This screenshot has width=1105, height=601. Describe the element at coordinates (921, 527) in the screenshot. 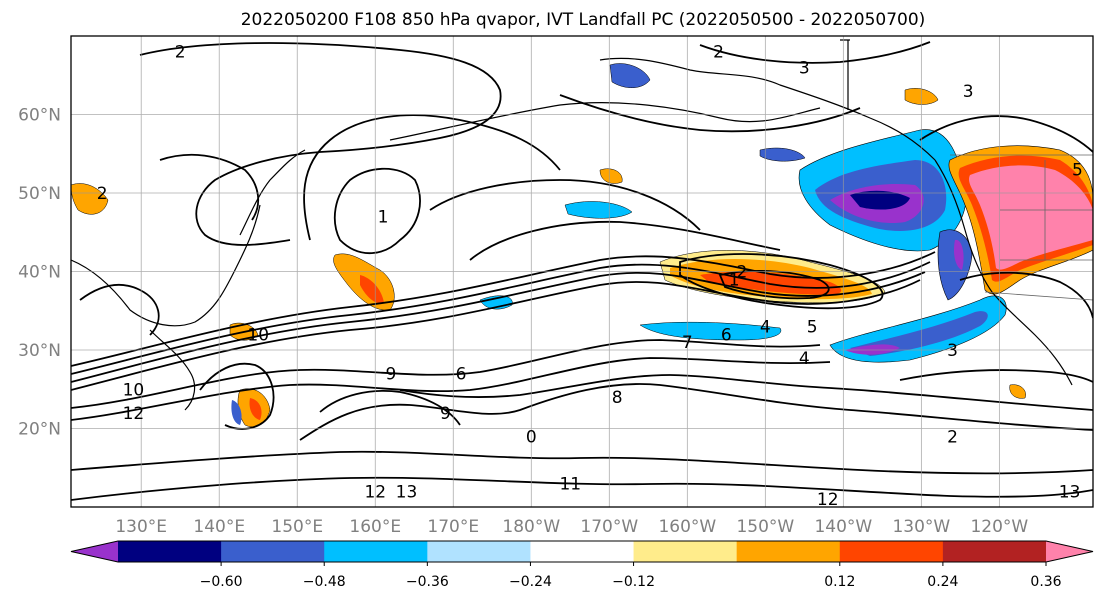

I see `lon-tick-label: 130°W` at that location.